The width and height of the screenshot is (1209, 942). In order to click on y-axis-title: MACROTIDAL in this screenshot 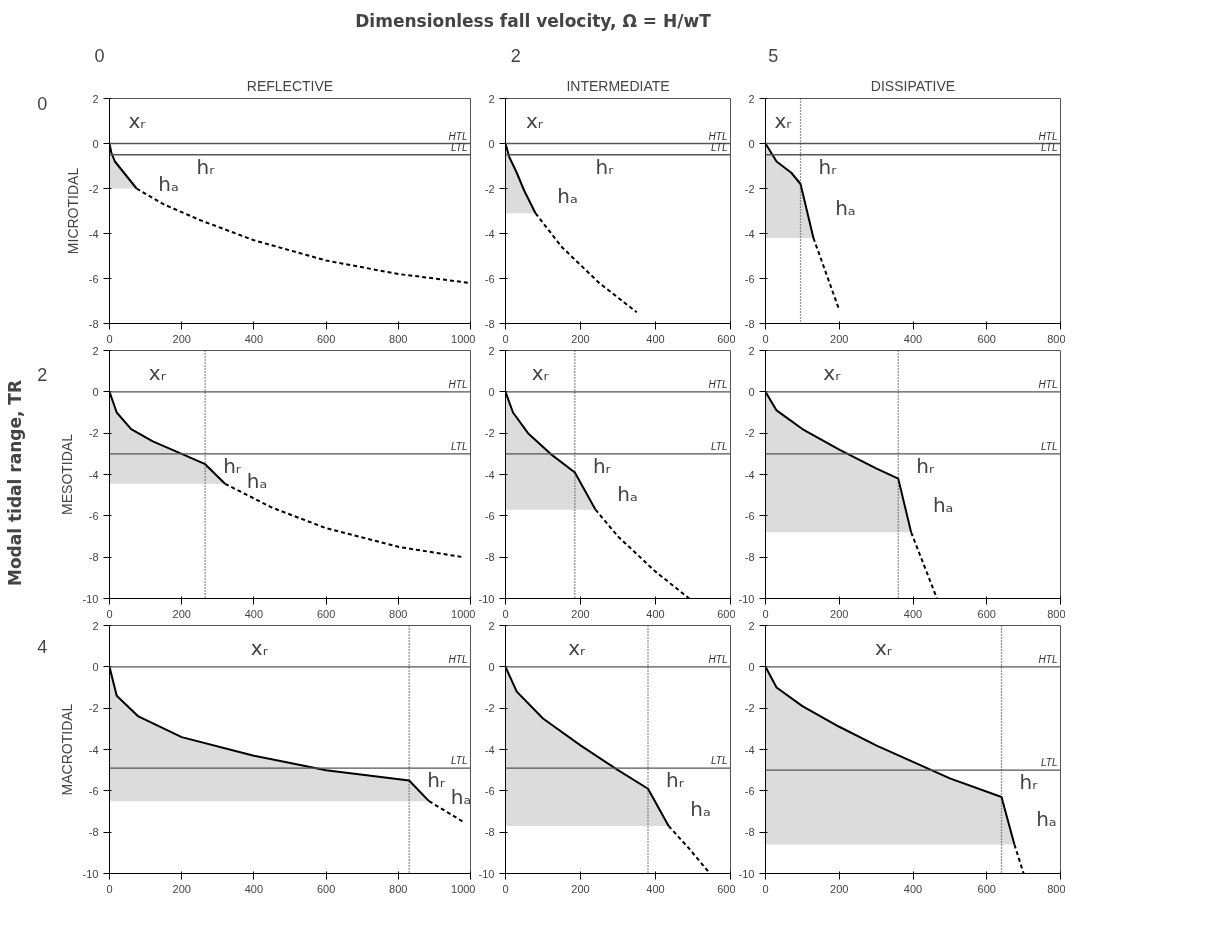, I will do `click(66, 749)`.